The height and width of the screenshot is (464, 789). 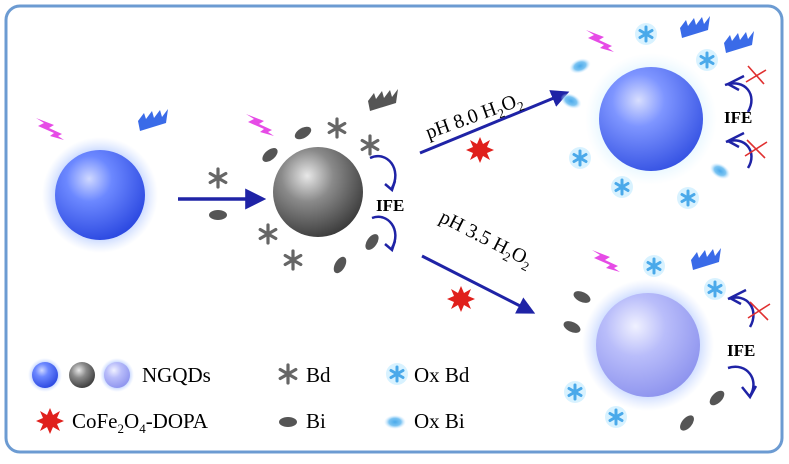 I want to click on ife-label-bottom-right: IFE, so click(x=741, y=350).